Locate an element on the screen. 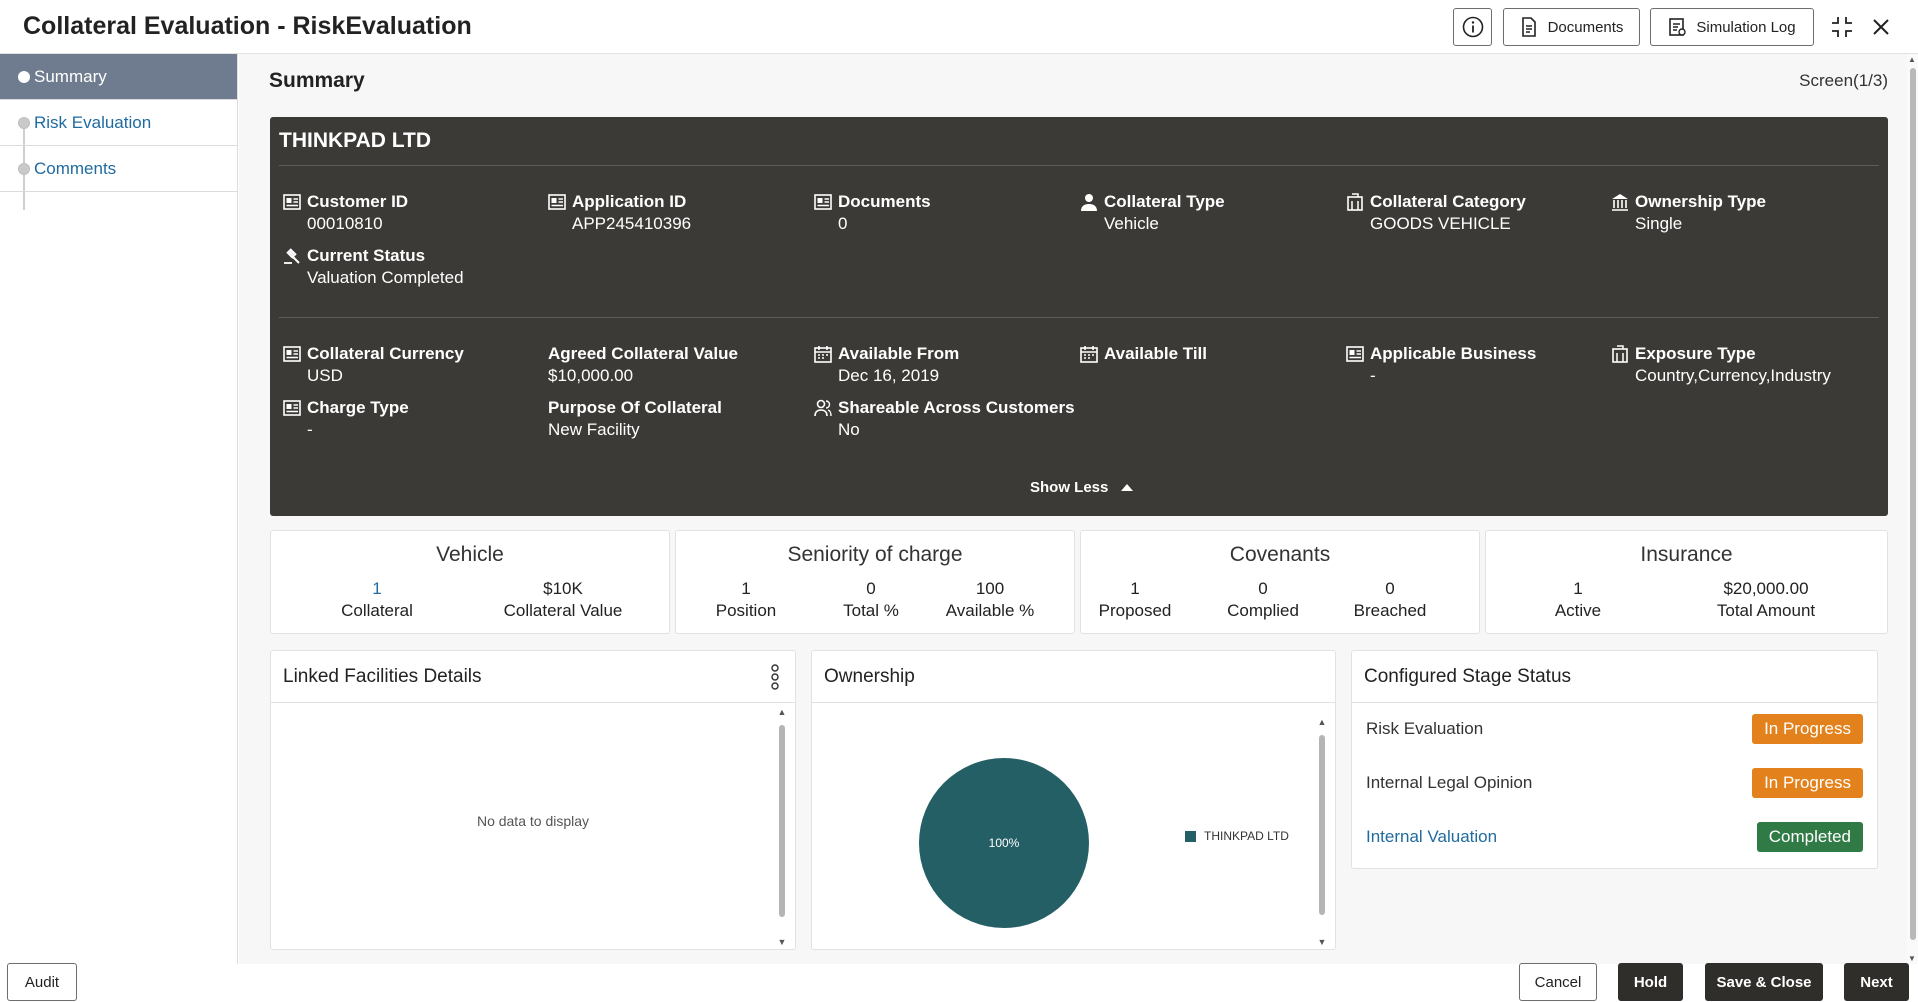 The width and height of the screenshot is (1918, 1002). empty-state-text: No data to display is located at coordinates (533, 821).